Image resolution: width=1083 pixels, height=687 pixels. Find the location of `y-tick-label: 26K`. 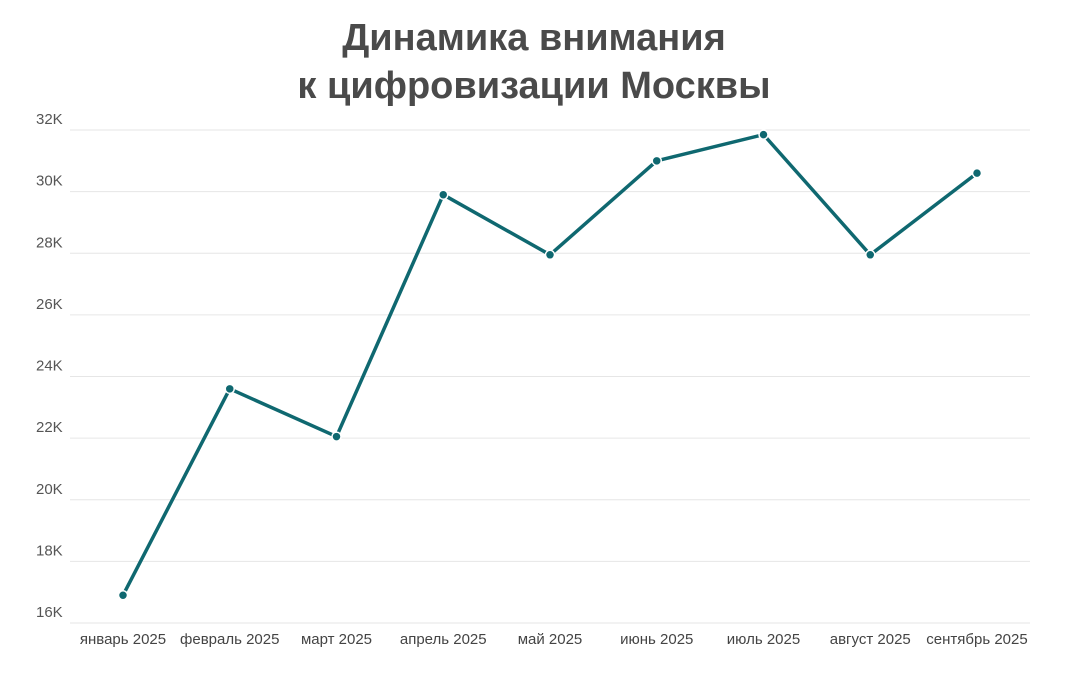

y-tick-label: 26K is located at coordinates (49, 304).